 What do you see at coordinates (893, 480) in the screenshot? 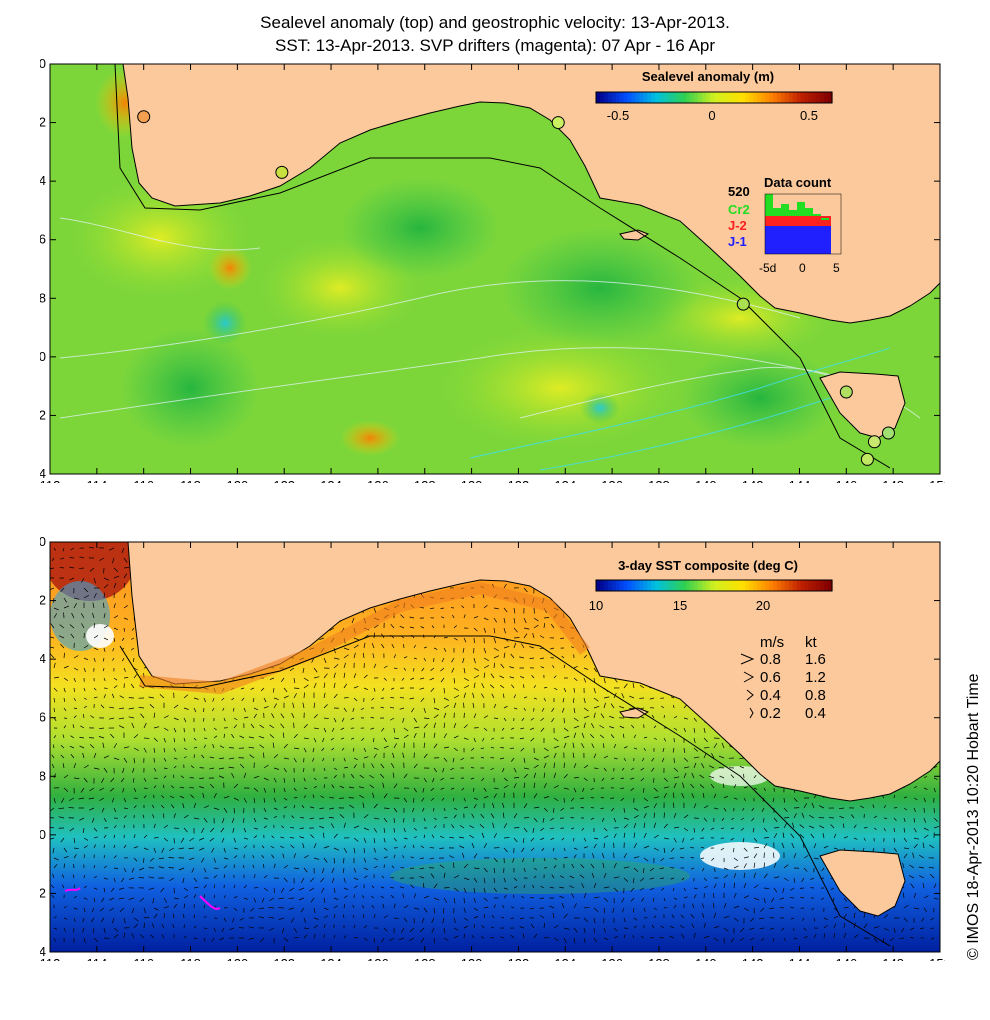
I see `top-lon-label: 148` at bounding box center [893, 480].